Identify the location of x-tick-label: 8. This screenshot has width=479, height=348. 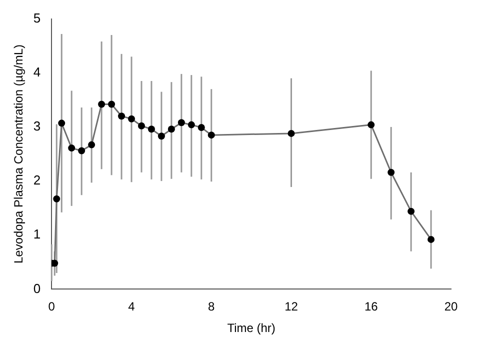
(212, 307).